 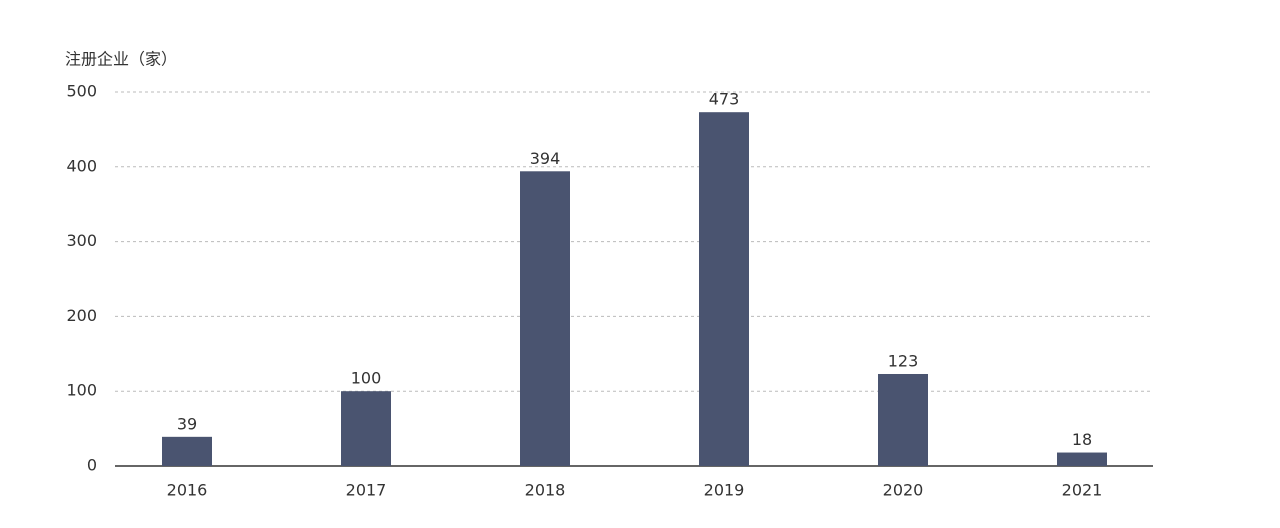 What do you see at coordinates (545, 158) in the screenshot?
I see `value-label: 394` at bounding box center [545, 158].